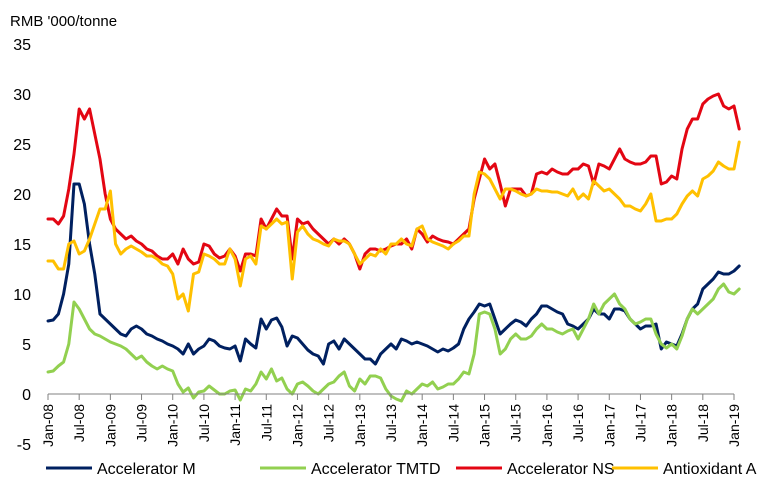 This screenshot has height=499, width=776. Describe the element at coordinates (422, 425) in the screenshot. I see `x-tick-label: Jan-14` at that location.